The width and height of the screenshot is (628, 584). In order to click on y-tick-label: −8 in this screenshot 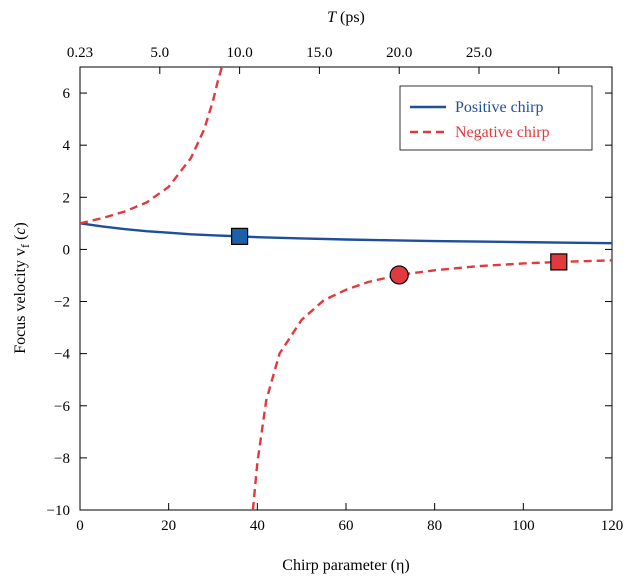, I will do `click(62, 459)`.